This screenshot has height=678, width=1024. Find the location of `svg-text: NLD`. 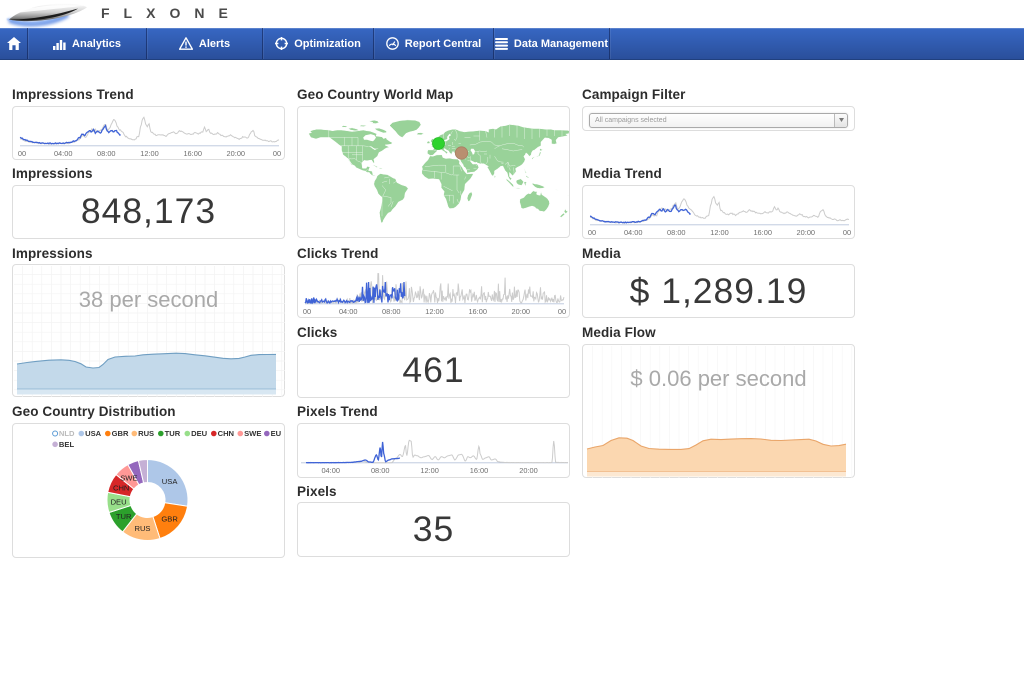

svg-text: NLD is located at coordinates (67, 433).